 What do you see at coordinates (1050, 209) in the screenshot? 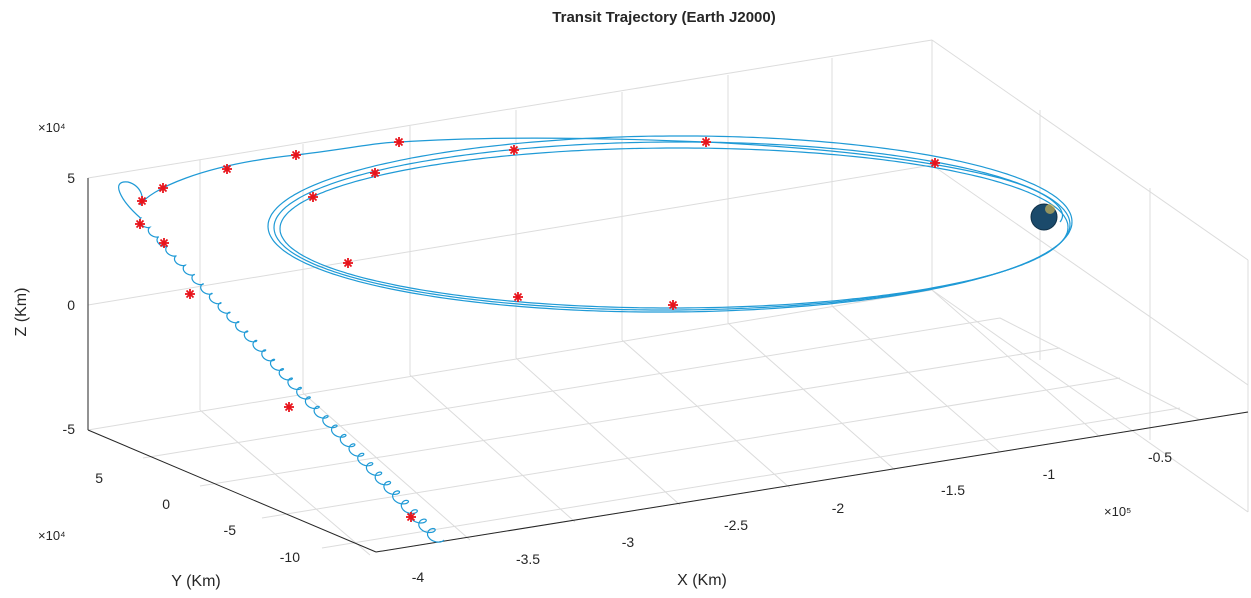
I see `central-body-highlight` at bounding box center [1050, 209].